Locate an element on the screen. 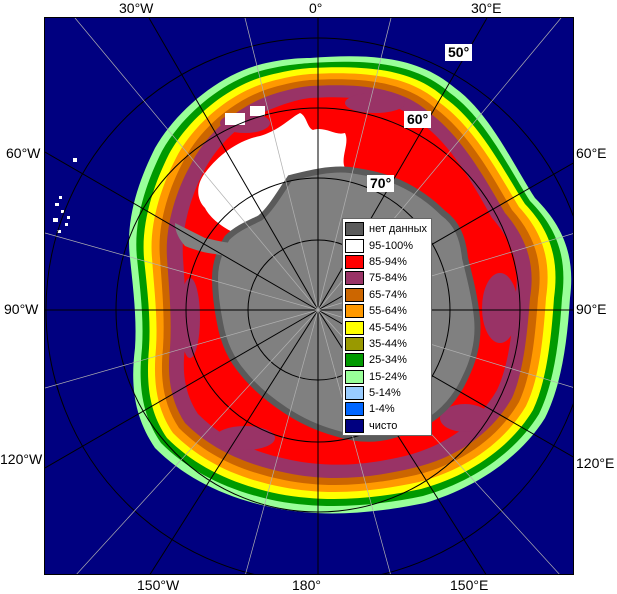 The height and width of the screenshot is (594, 617). legend-label: 65-74% is located at coordinates (388, 294).